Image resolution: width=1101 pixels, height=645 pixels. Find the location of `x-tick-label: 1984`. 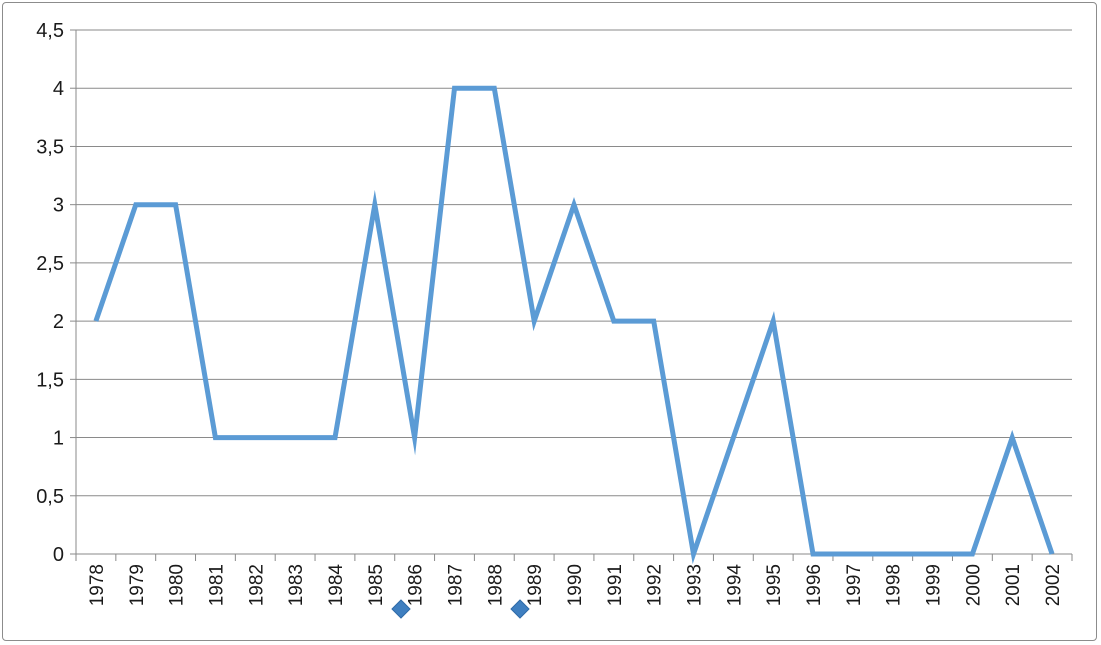

x-tick-label: 1984 is located at coordinates (336, 585).